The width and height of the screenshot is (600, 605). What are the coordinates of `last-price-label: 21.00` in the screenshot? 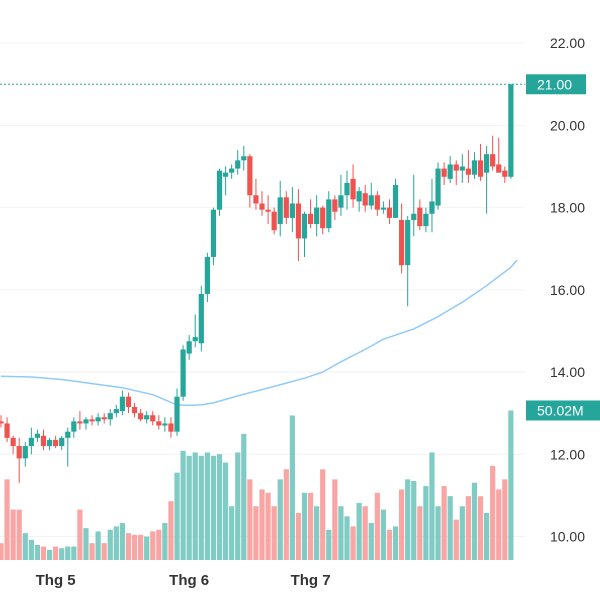 It's located at (554, 84).